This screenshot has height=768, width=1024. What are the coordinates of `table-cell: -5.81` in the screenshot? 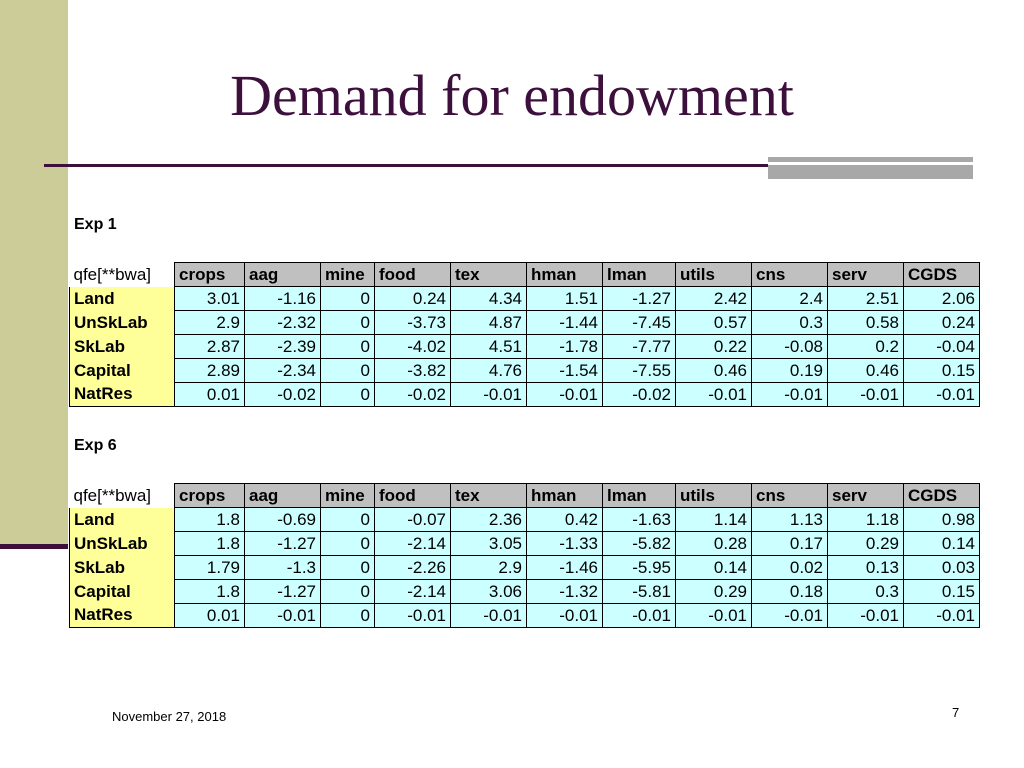 It's located at (639, 591).